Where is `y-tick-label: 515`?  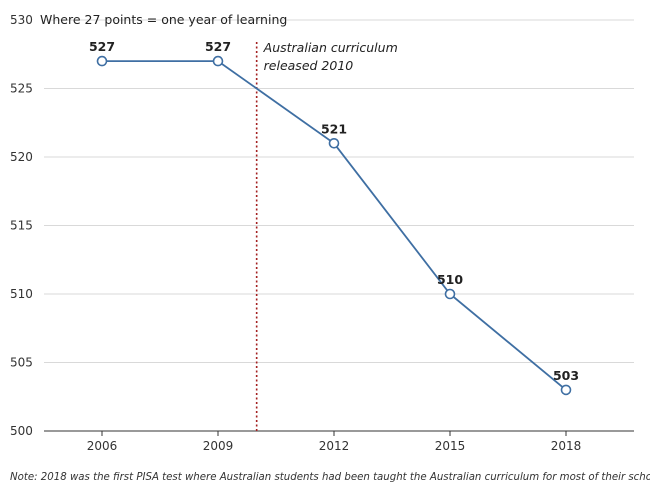
y-tick-label: 515 is located at coordinates (21, 226).